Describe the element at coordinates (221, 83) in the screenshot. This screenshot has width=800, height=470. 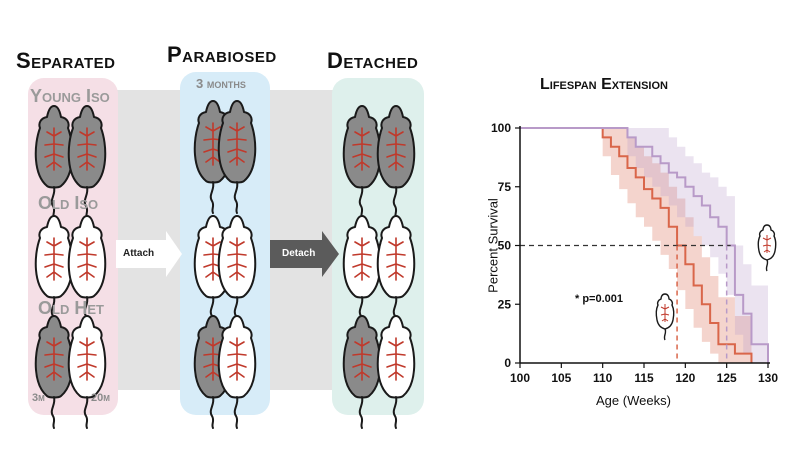
I see `parabiosed-duration: 3 months` at that location.